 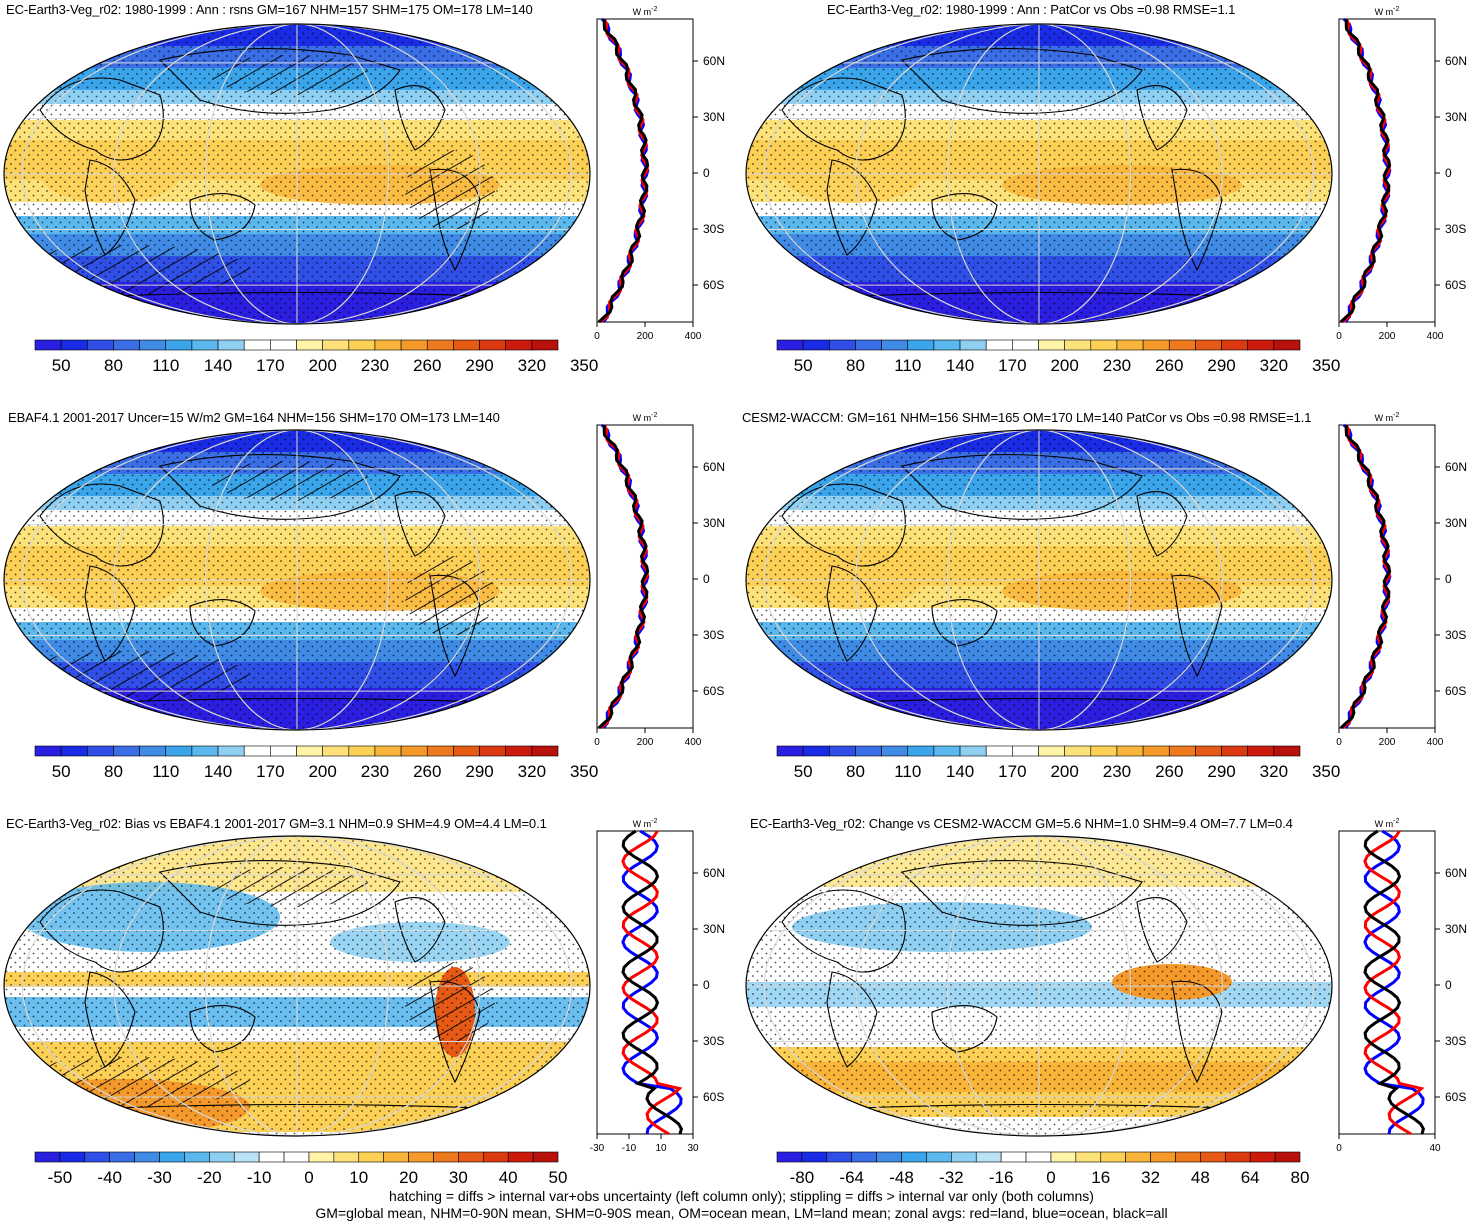 What do you see at coordinates (252, 581) in the screenshot?
I see `hatching` at bounding box center [252, 581].